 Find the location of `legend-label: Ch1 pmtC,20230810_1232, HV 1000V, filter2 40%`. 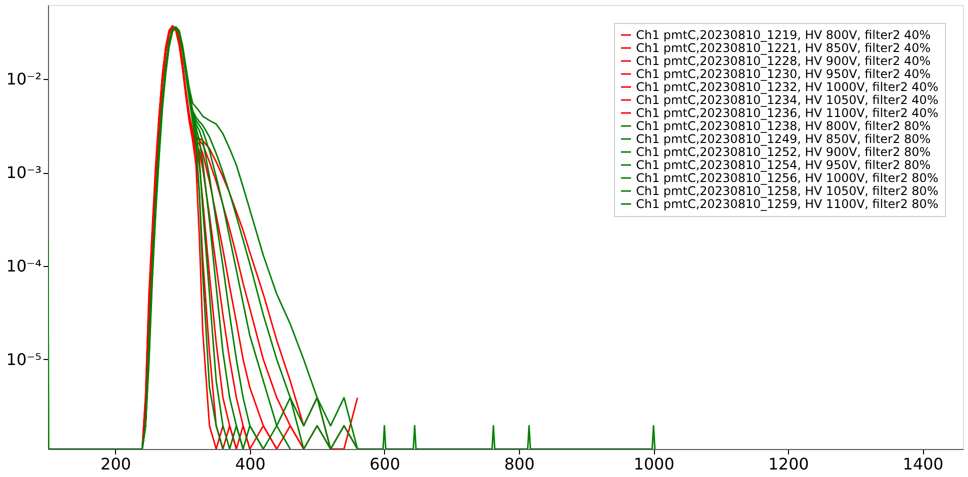

legend-label: Ch1 pmtC,20230810_1232, HV 1000V, filter2 40% is located at coordinates (787, 87).